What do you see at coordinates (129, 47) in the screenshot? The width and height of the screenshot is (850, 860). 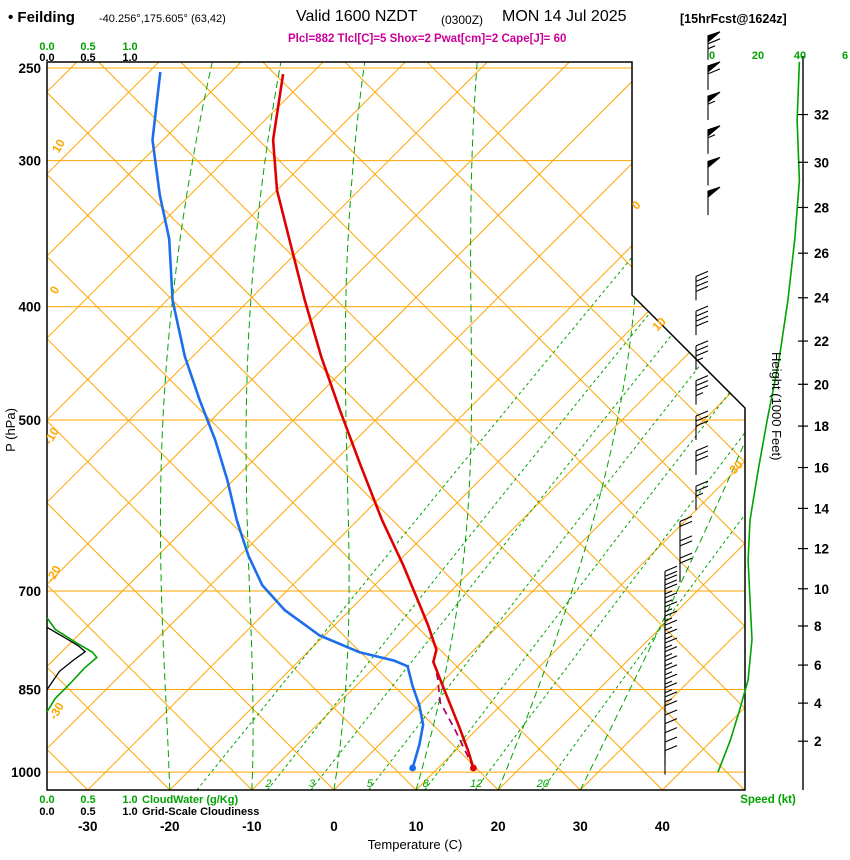 I see `cloudwater-scale-top: 1.0` at bounding box center [129, 47].